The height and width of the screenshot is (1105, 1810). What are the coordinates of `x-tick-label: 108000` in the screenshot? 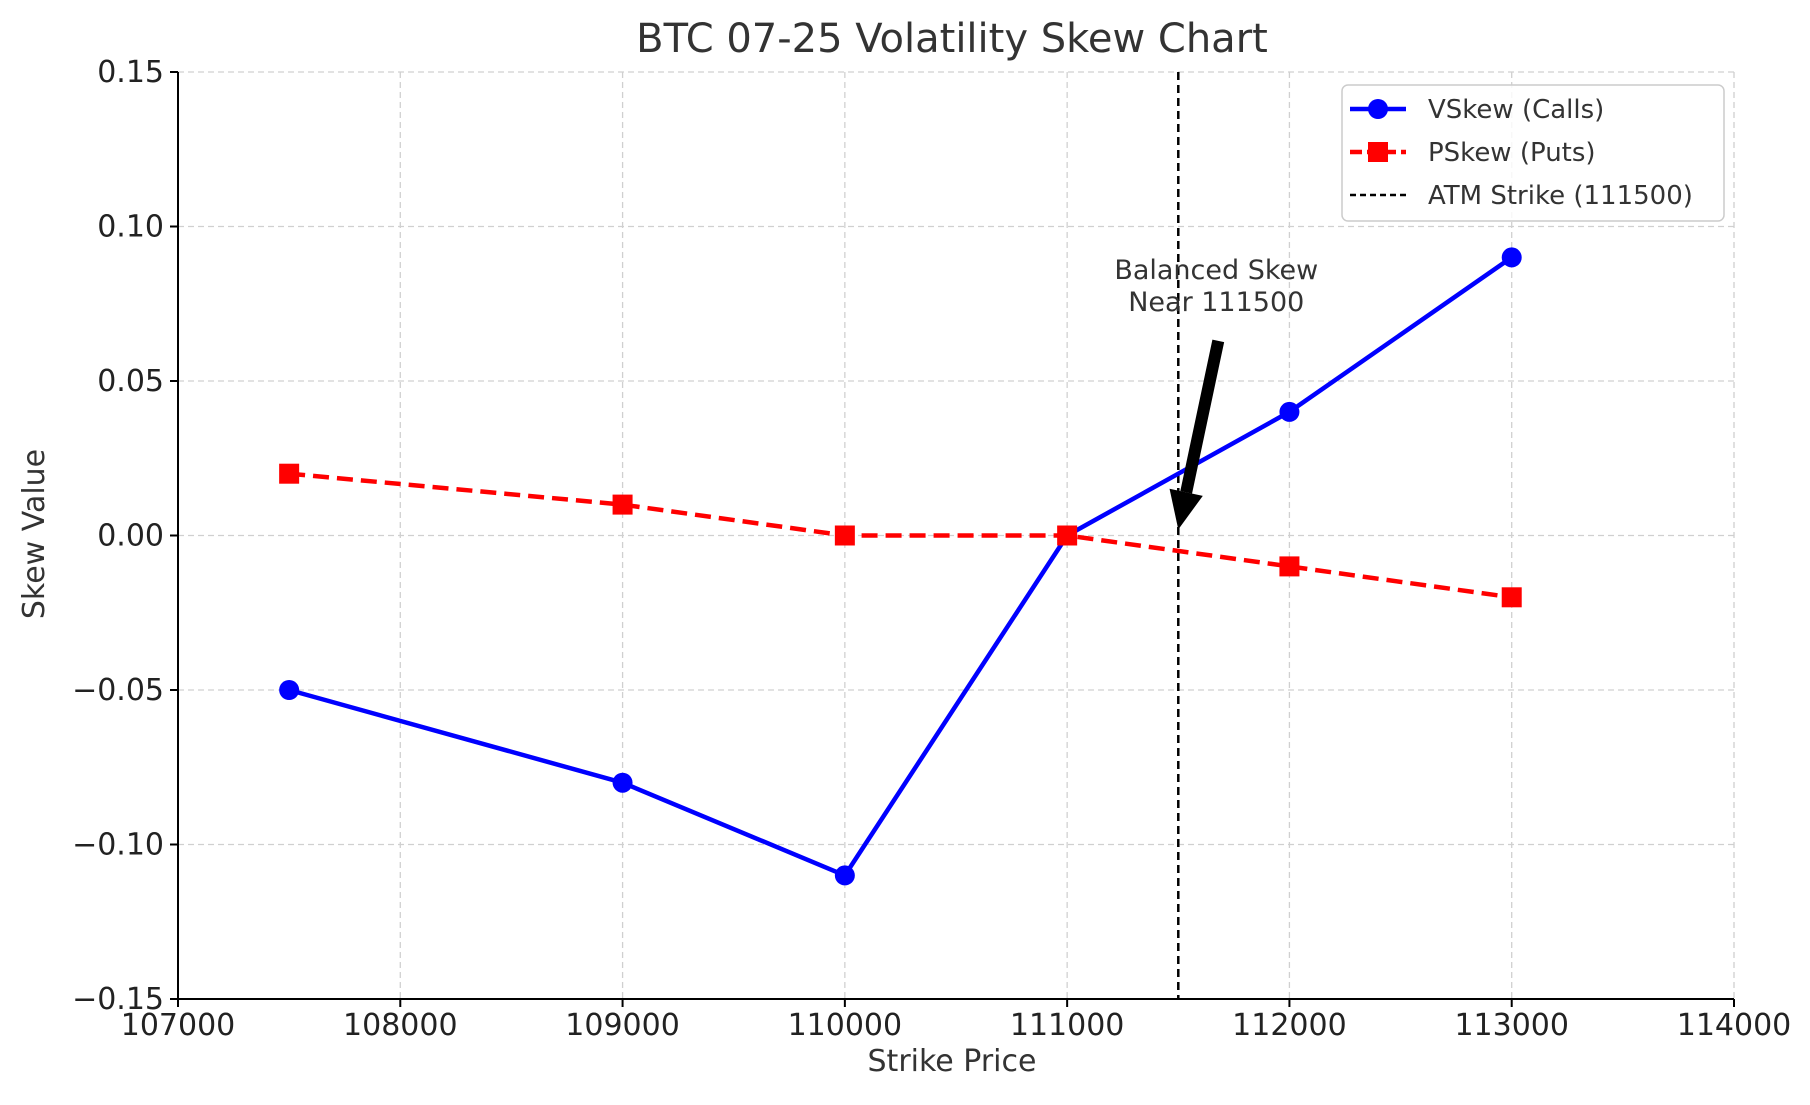 It's located at (400, 1025).